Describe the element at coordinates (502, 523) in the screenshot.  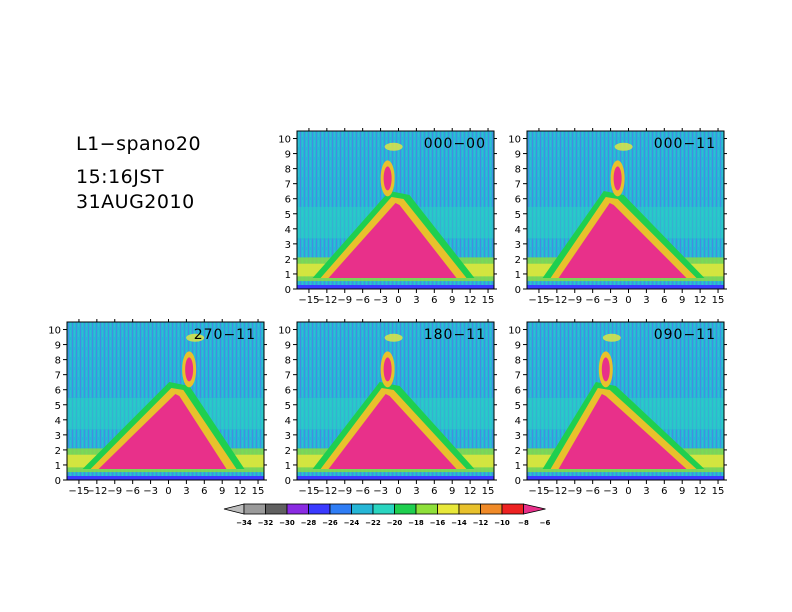
I see `colorbar-label: −10` at that location.